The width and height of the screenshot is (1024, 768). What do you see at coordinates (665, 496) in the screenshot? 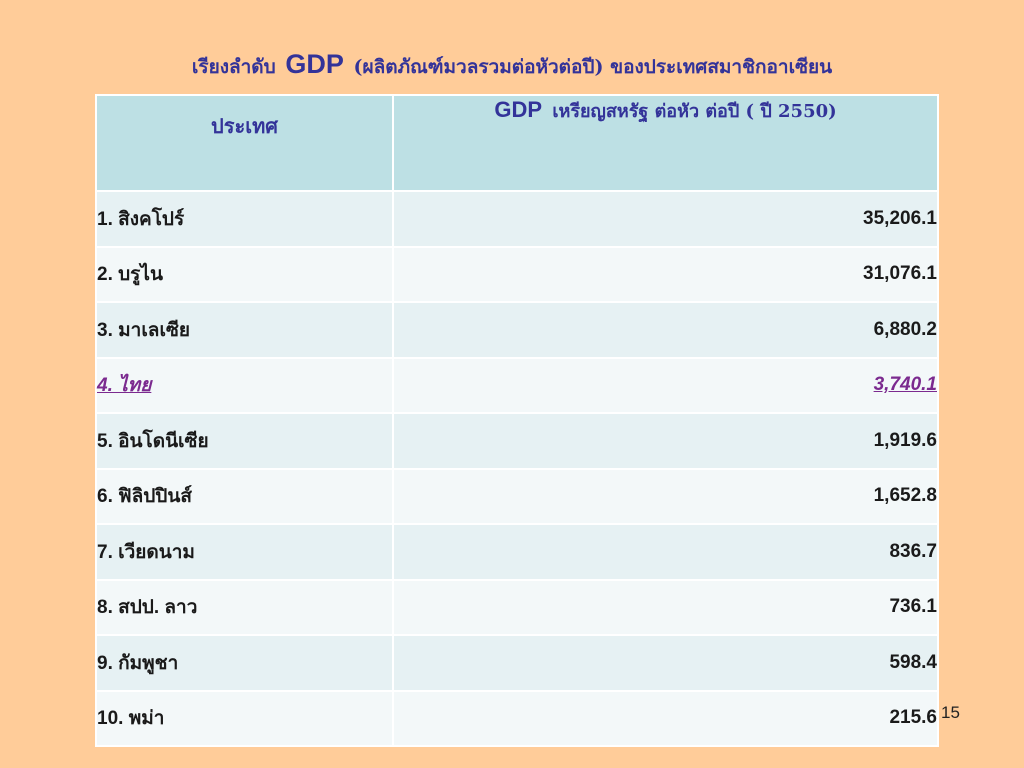
I see `cell-gdp-value: 1,652.8` at bounding box center [665, 496].